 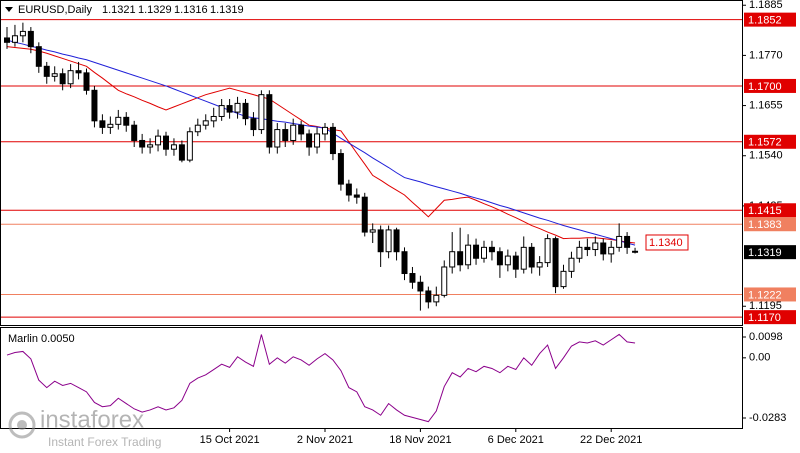 What do you see at coordinates (516, 440) in the screenshot?
I see `x-tick-label: 6 Dec 2021` at bounding box center [516, 440].